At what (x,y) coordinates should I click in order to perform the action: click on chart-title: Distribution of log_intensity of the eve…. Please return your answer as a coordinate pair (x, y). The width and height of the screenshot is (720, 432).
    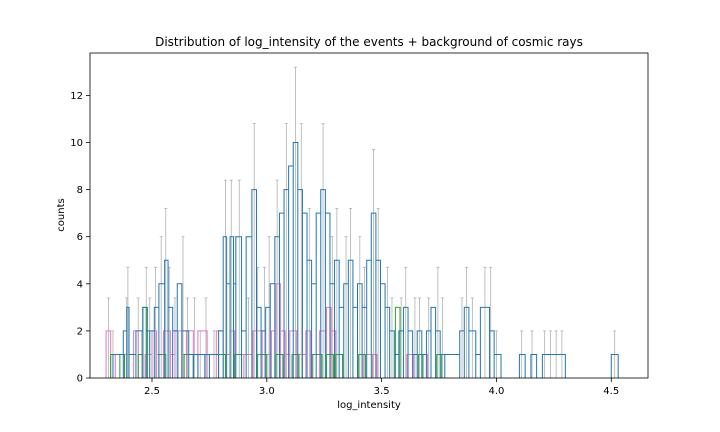
    Looking at the image, I should click on (369, 42).